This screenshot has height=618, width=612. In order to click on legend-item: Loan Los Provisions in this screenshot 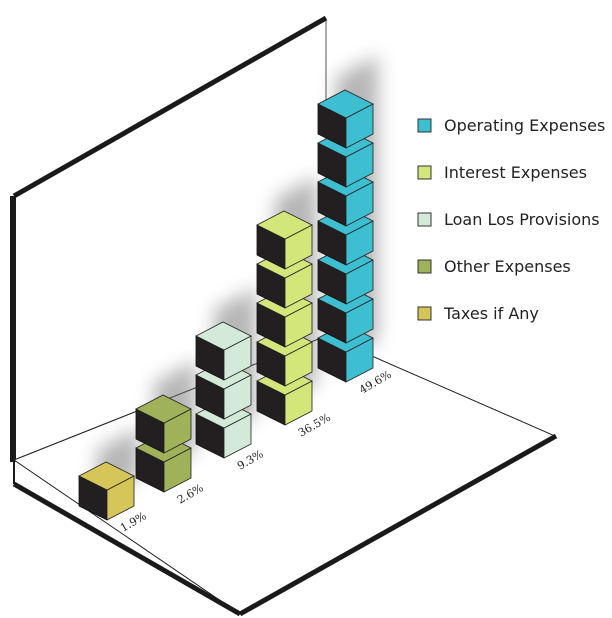, I will do `click(508, 219)`.